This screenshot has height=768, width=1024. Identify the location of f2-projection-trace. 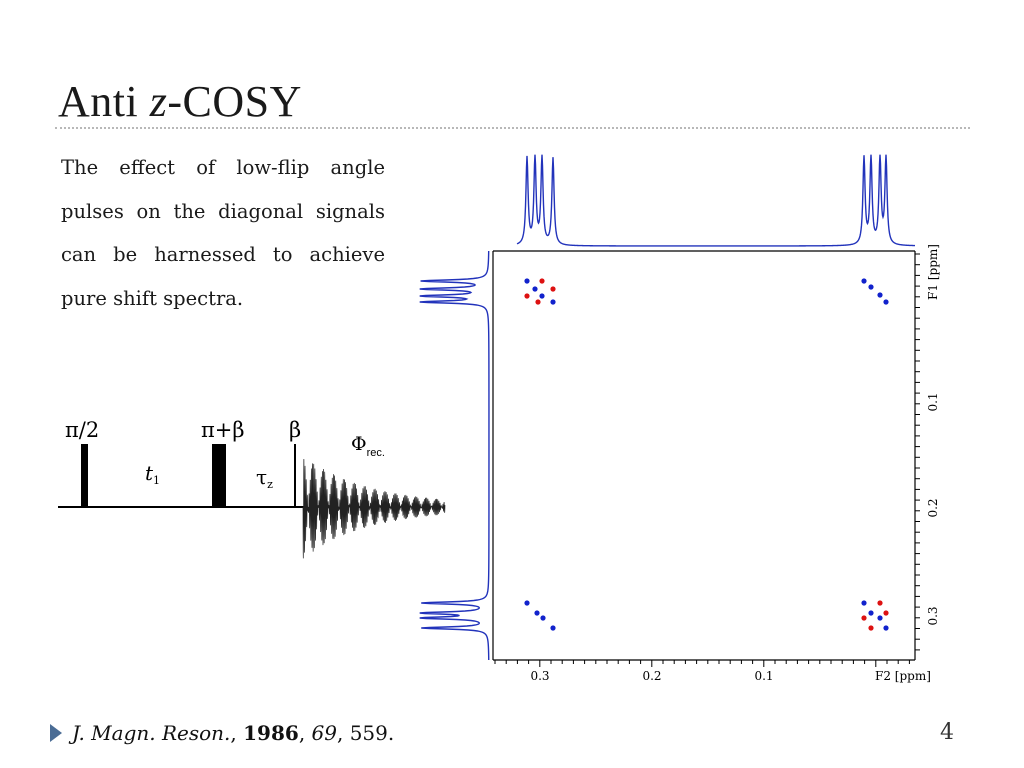
(716, 200).